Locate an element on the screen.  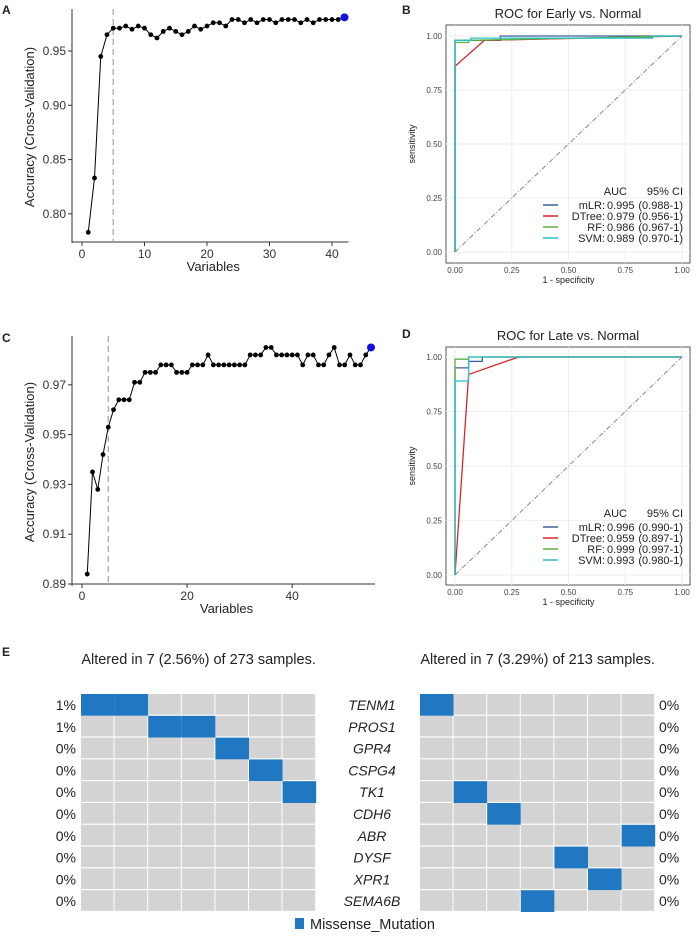
legend-ci-value: (0.970-1) is located at coordinates (660, 239).